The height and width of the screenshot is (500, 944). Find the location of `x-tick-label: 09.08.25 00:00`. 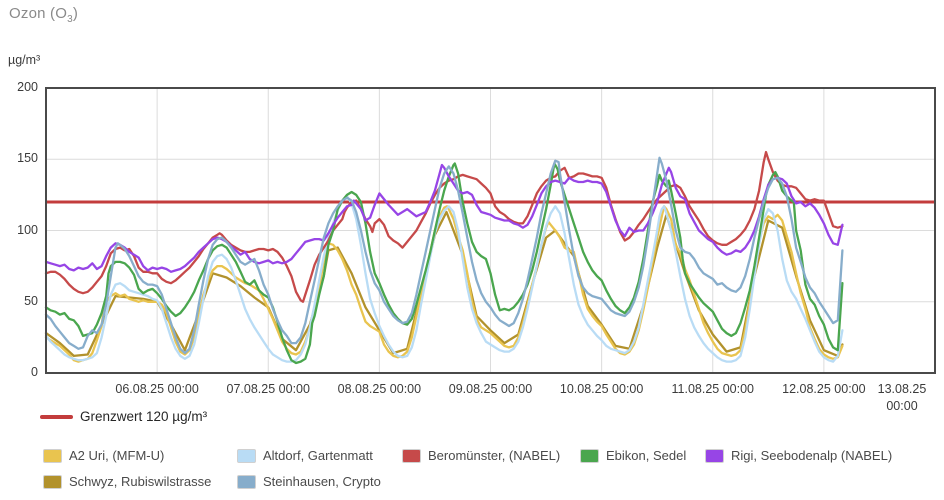

x-tick-label: 09.08.25 00:00 is located at coordinates (490, 389).